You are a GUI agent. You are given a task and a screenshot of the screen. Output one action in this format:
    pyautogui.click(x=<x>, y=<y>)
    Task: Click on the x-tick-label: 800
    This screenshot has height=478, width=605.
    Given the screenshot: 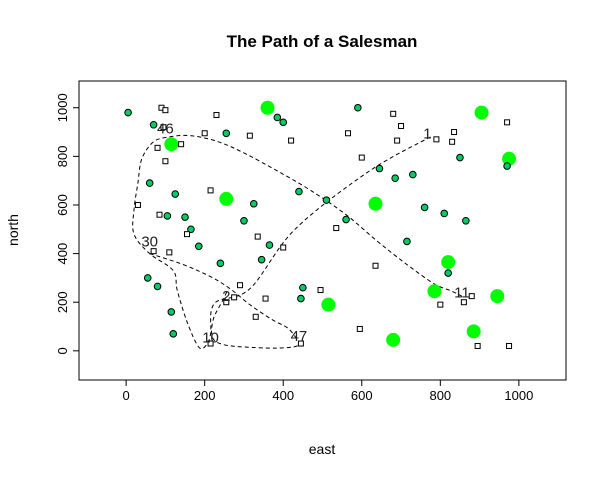 What is the action you would take?
    pyautogui.click(x=440, y=395)
    